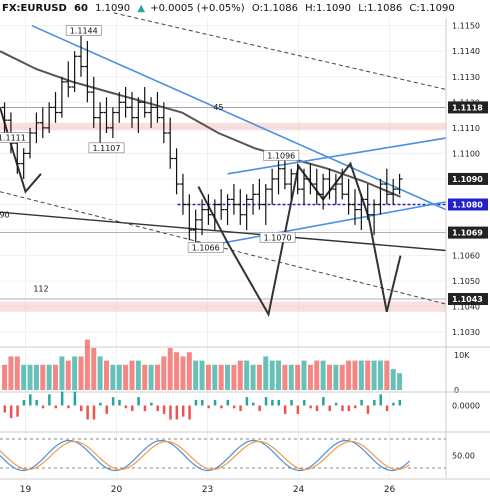 This screenshot has height=500, width=490. I want to click on volume-tick-label: 10K, so click(462, 355).